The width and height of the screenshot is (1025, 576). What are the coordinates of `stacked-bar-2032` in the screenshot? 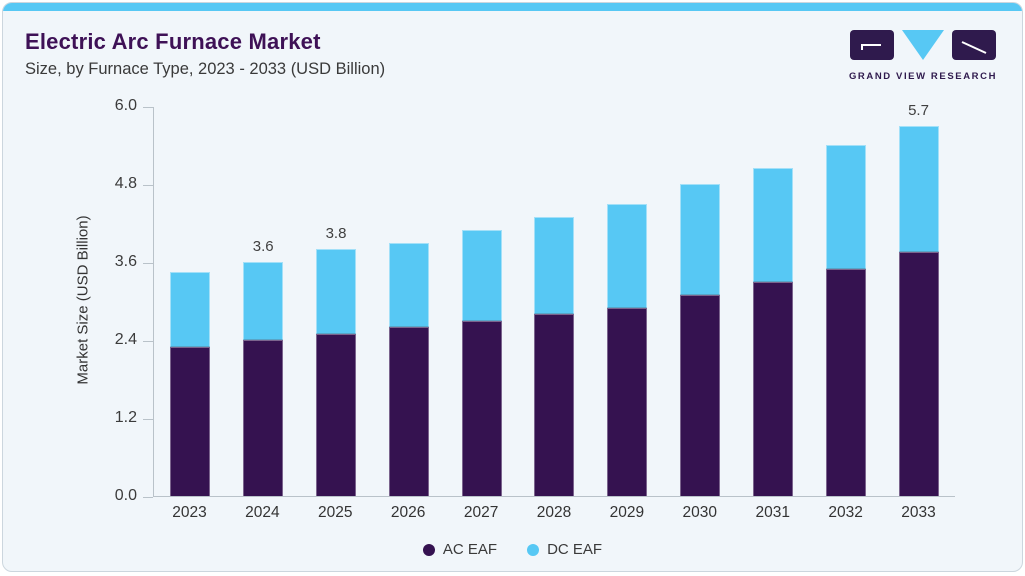 It's located at (845, 320).